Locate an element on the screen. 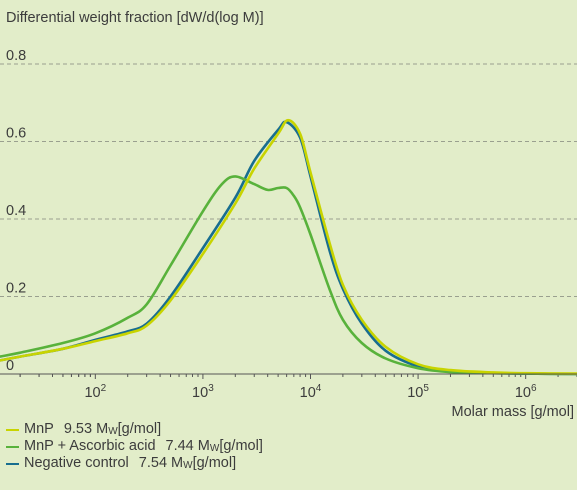 This screenshot has height=490, width=577. legend-label-negative-control: Negative control is located at coordinates (76, 463).